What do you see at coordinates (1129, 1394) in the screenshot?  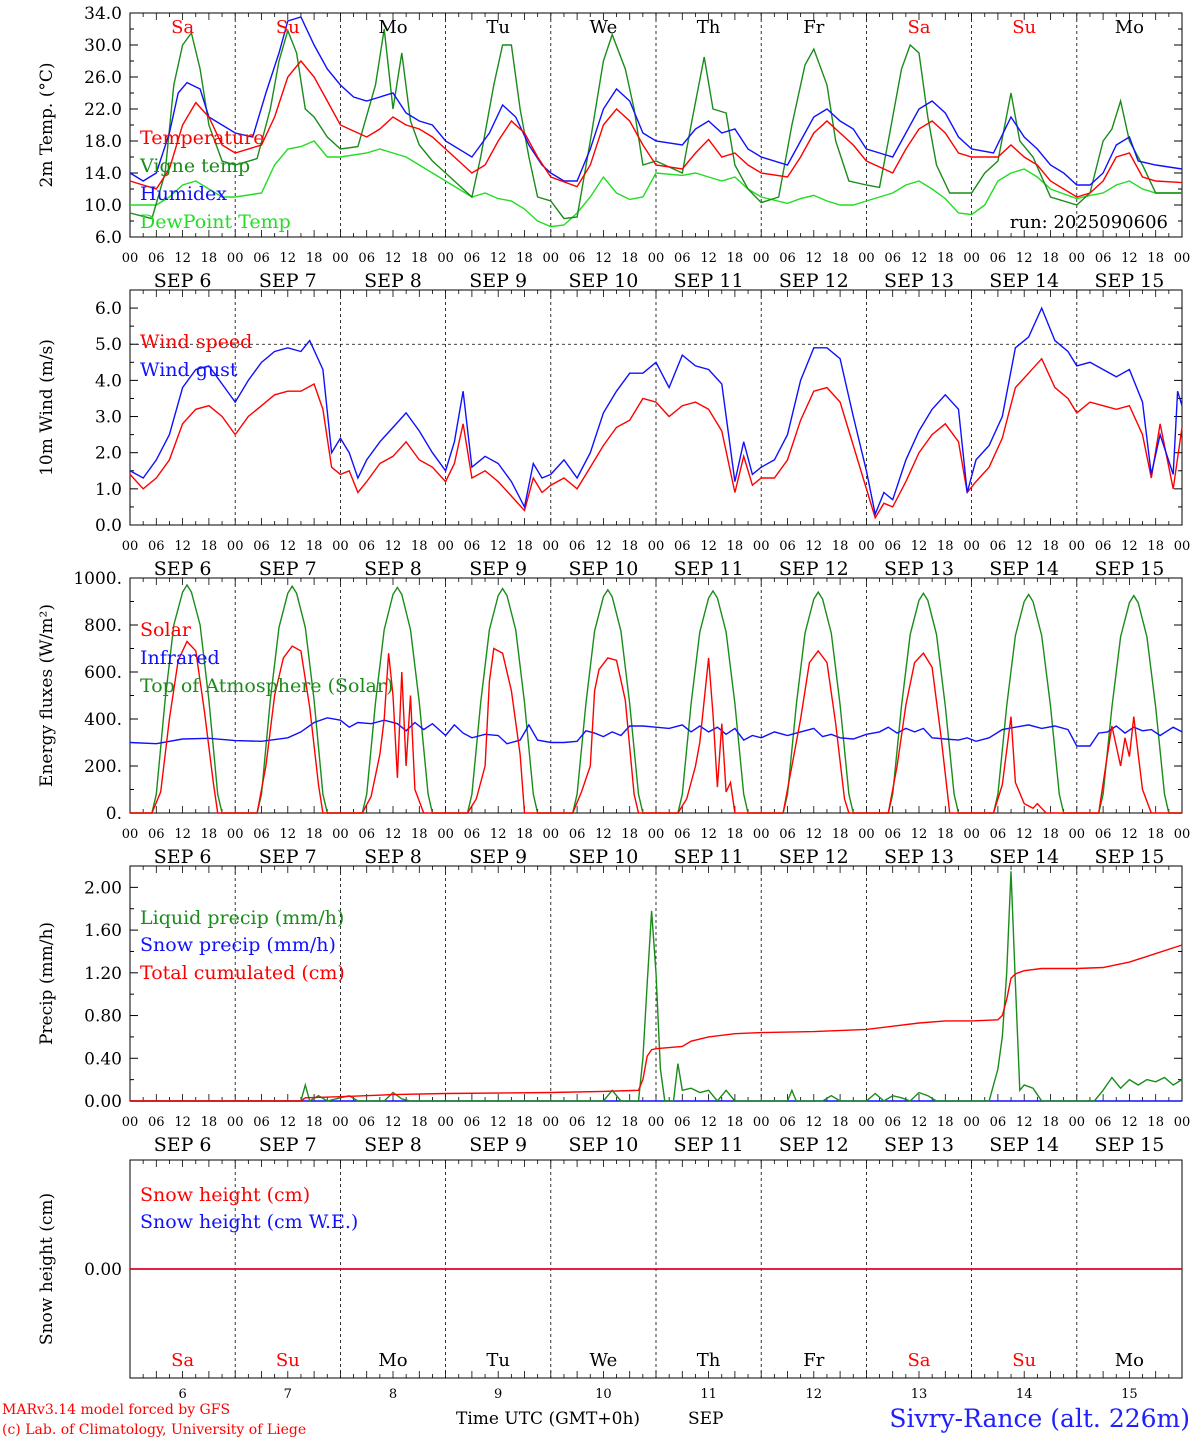 I see `day-number-label: 15` at bounding box center [1129, 1394].